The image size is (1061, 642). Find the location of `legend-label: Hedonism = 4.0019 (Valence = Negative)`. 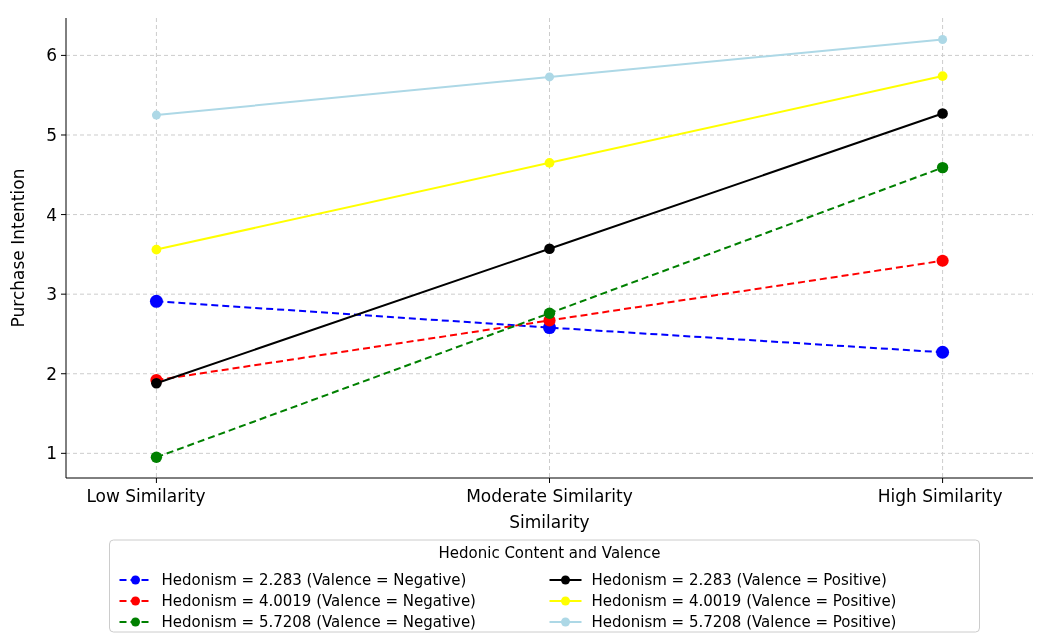

legend-label: Hedonism = 4.0019 (Valence = Negative) is located at coordinates (318, 601).